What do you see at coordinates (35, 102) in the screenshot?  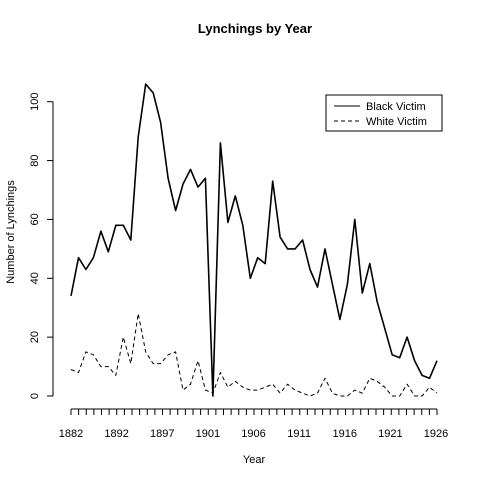 I see `y-tick-label: 100` at bounding box center [35, 102].